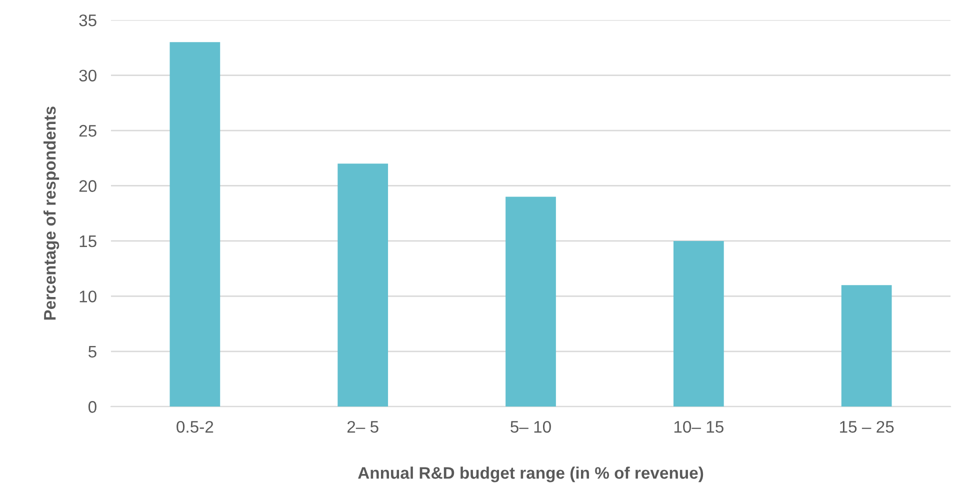  What do you see at coordinates (699, 426) in the screenshot?
I see `x-tick-label: 10– 15` at bounding box center [699, 426].